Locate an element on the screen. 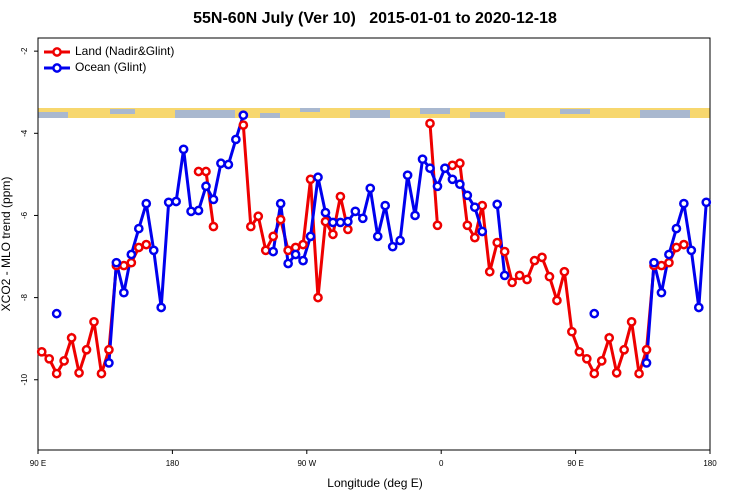  y-tick-label: -4 is located at coordinates (24, 133).